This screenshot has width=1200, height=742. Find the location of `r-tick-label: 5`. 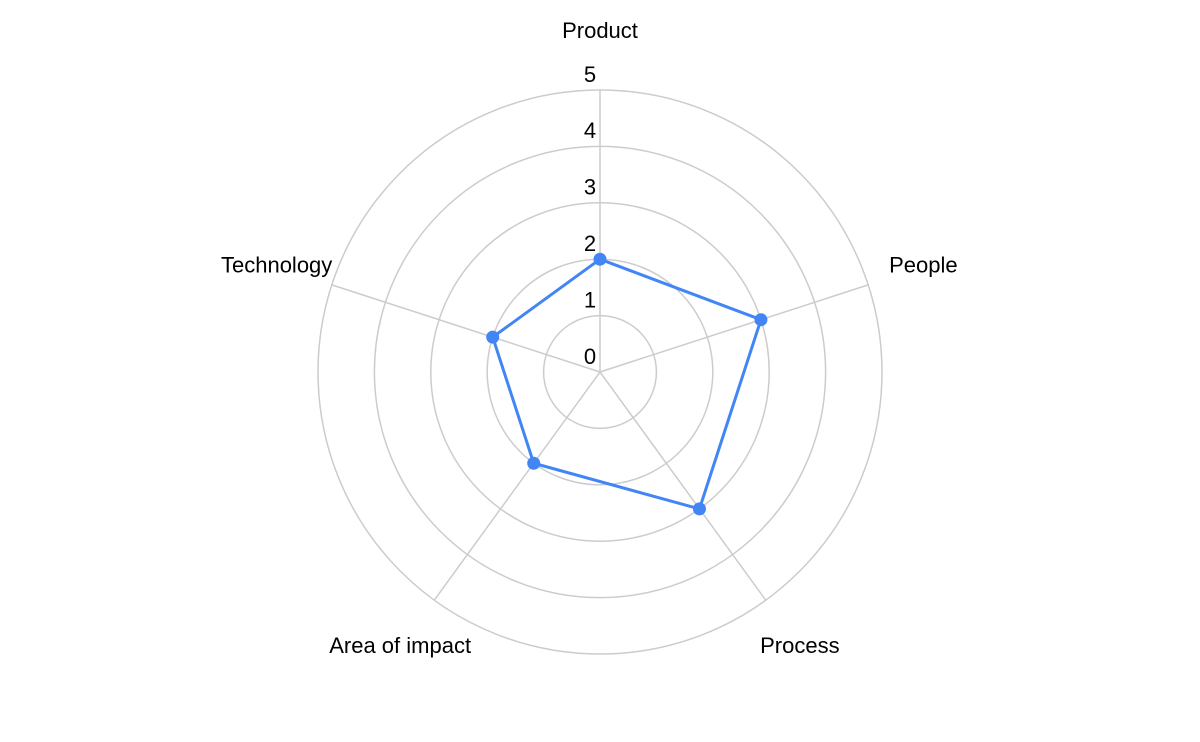

r-tick-label: 5 is located at coordinates (590, 74).